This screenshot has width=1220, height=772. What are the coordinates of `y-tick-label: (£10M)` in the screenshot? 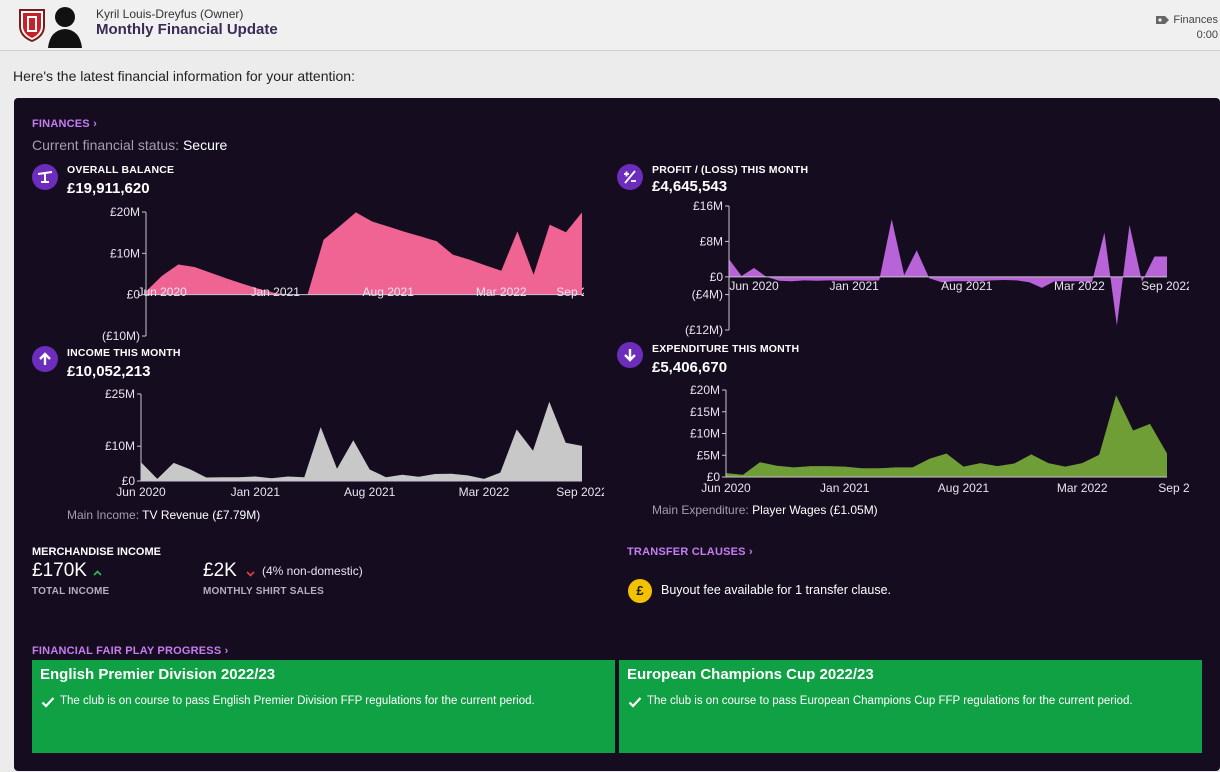 It's located at (121, 336).